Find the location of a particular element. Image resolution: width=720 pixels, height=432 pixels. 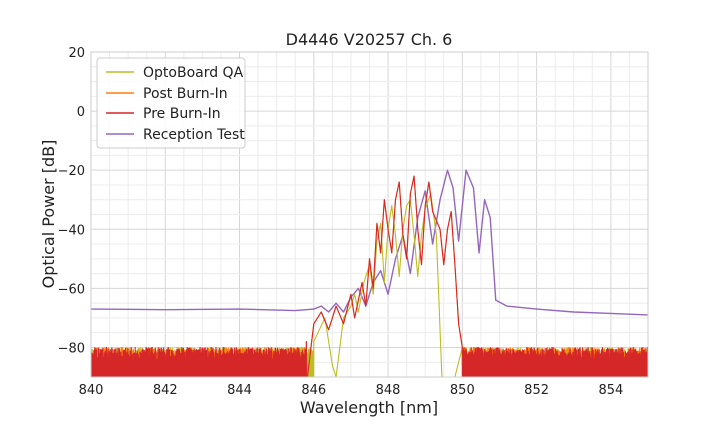

y-tick-label: −20 is located at coordinates (71, 171).